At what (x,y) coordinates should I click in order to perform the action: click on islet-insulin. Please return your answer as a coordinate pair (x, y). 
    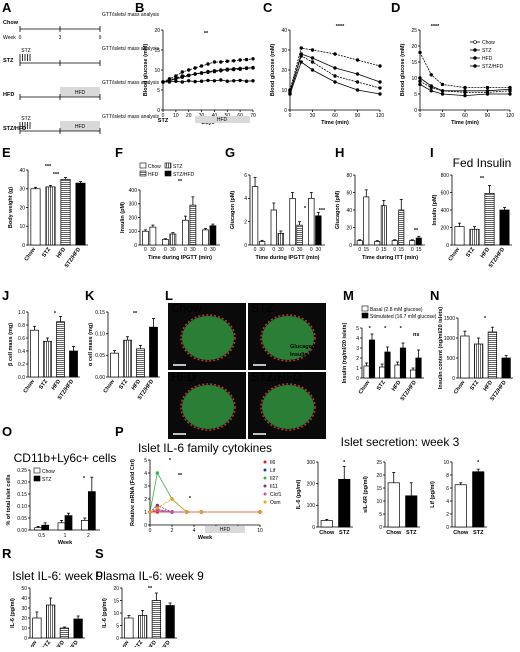
    Looking at the image, I should click on (288, 407).